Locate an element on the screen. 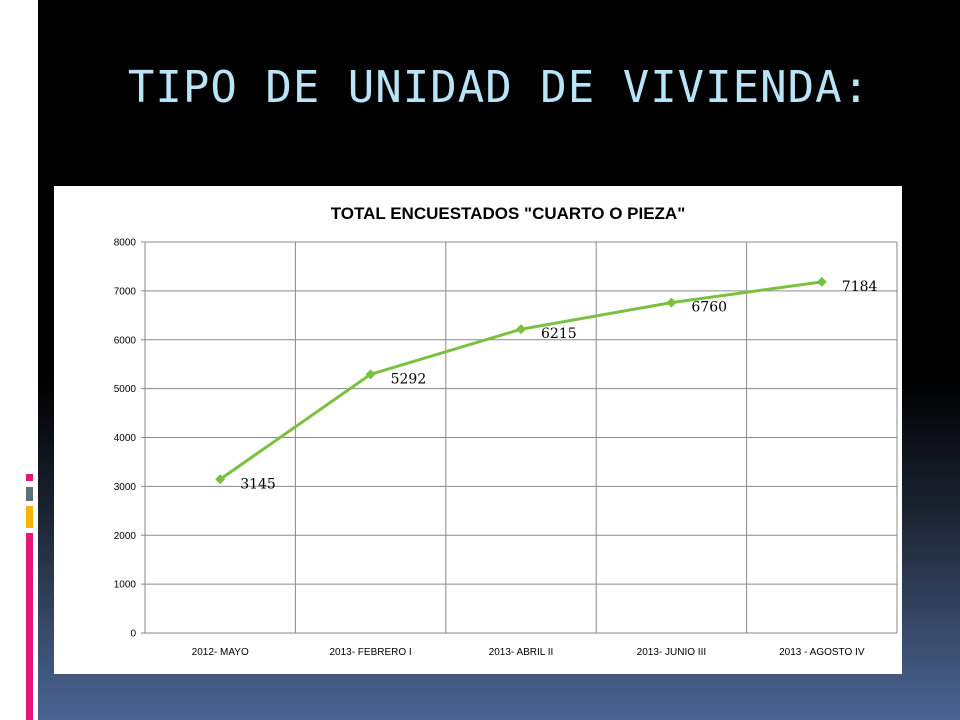 The height and width of the screenshot is (720, 960). accent-marker-yellow is located at coordinates (29, 517).